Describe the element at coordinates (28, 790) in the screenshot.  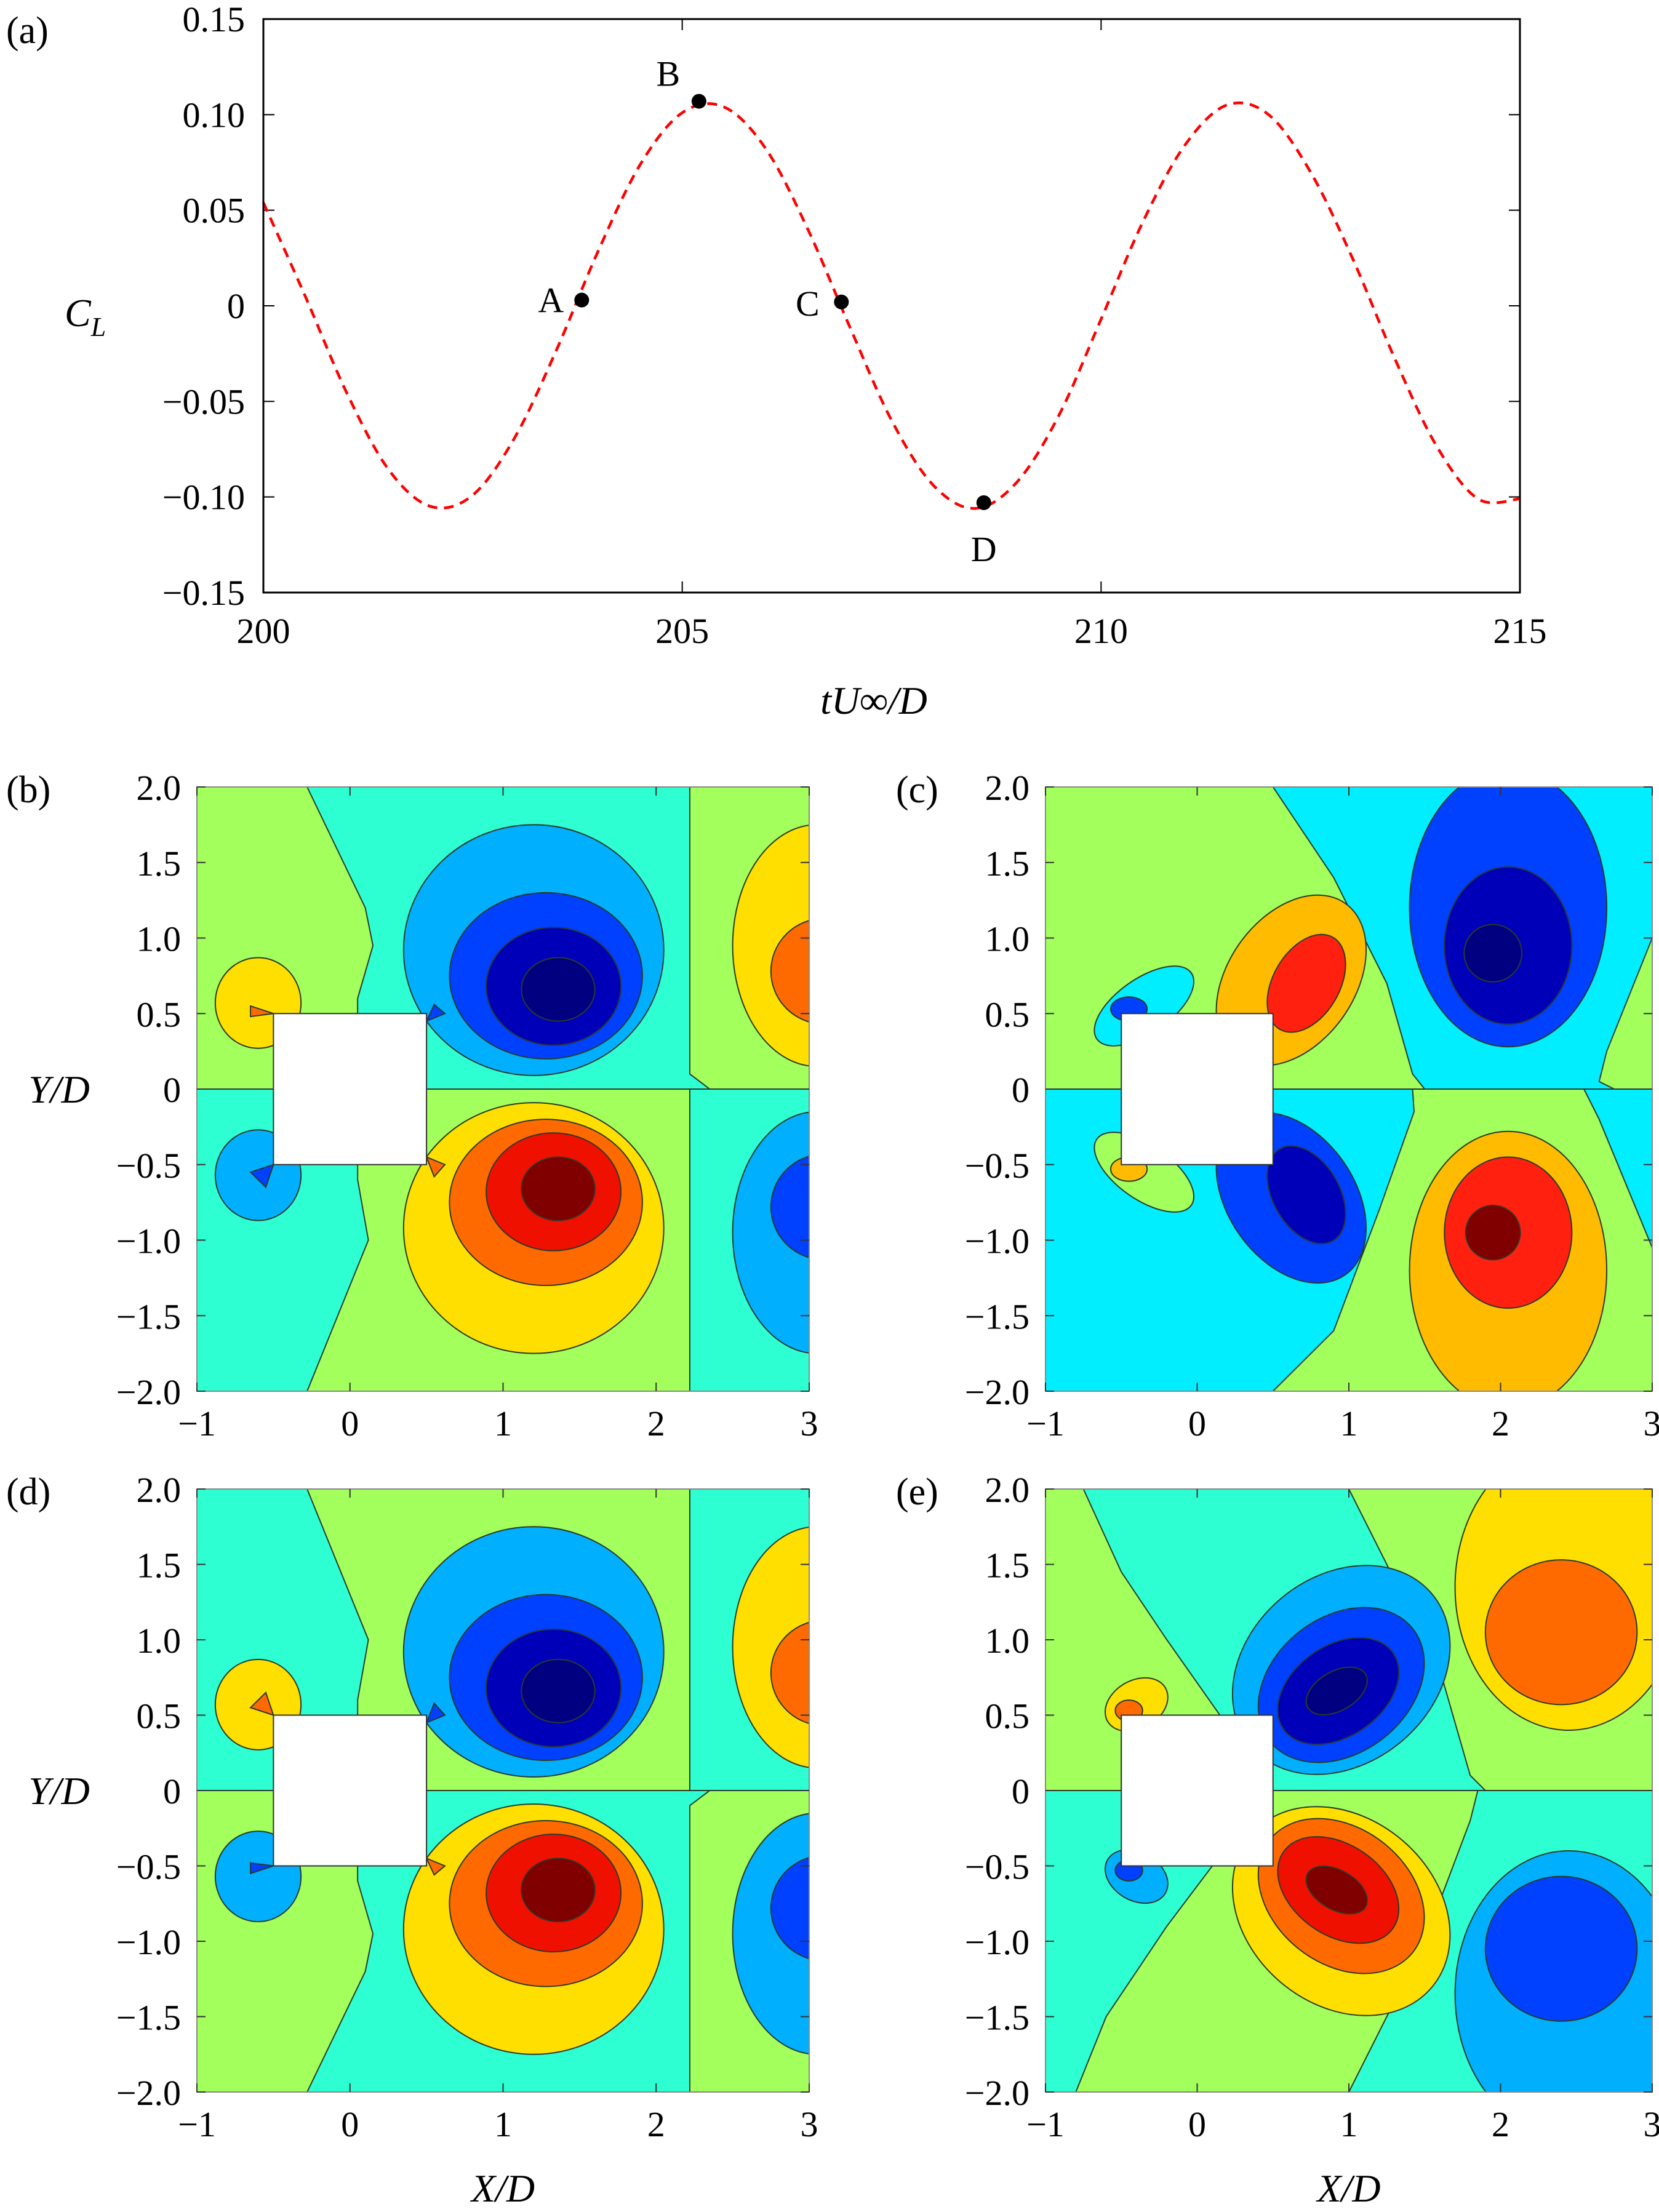
I see `panel-label-b: (b)` at that location.